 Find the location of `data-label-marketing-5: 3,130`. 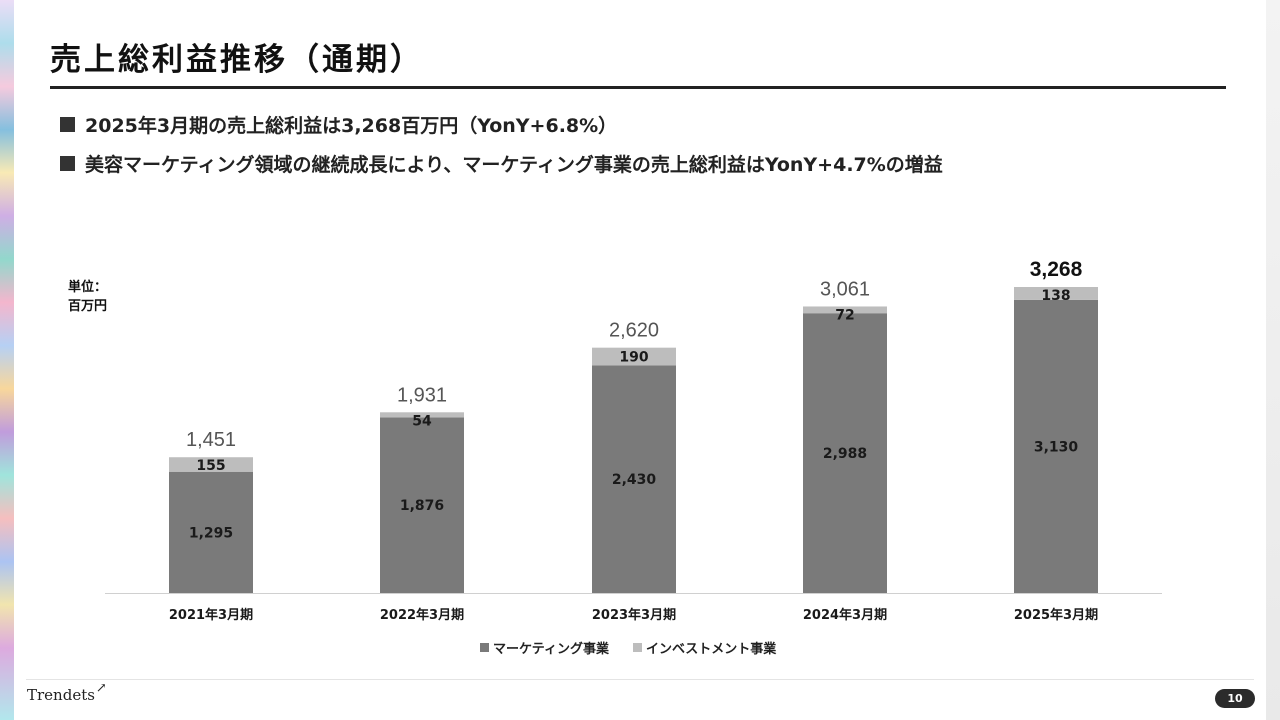

data-label-marketing-5: 3,130 is located at coordinates (1056, 447).